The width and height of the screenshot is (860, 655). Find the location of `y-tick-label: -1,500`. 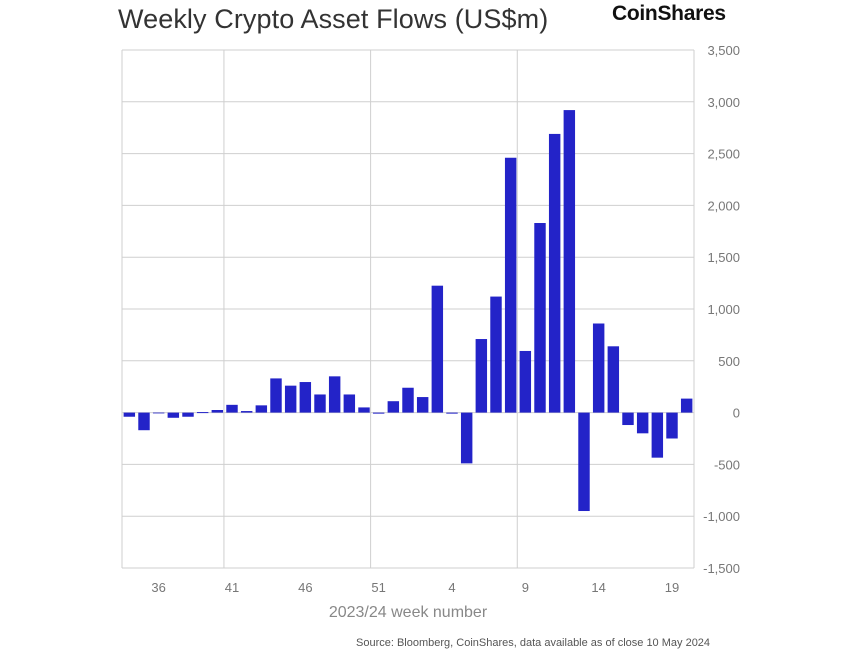

y-tick-label: -1,500 is located at coordinates (721, 568).